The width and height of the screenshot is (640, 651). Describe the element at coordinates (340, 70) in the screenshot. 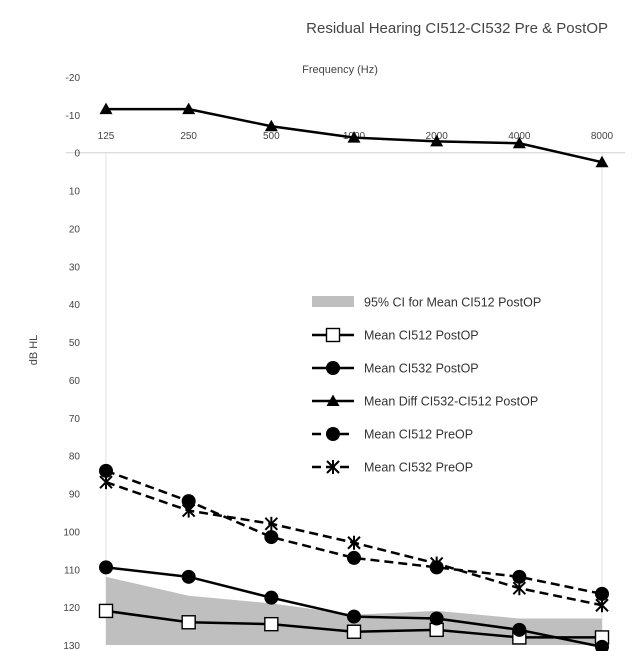

I see `x-axis-label: Frequency (Hz)` at that location.